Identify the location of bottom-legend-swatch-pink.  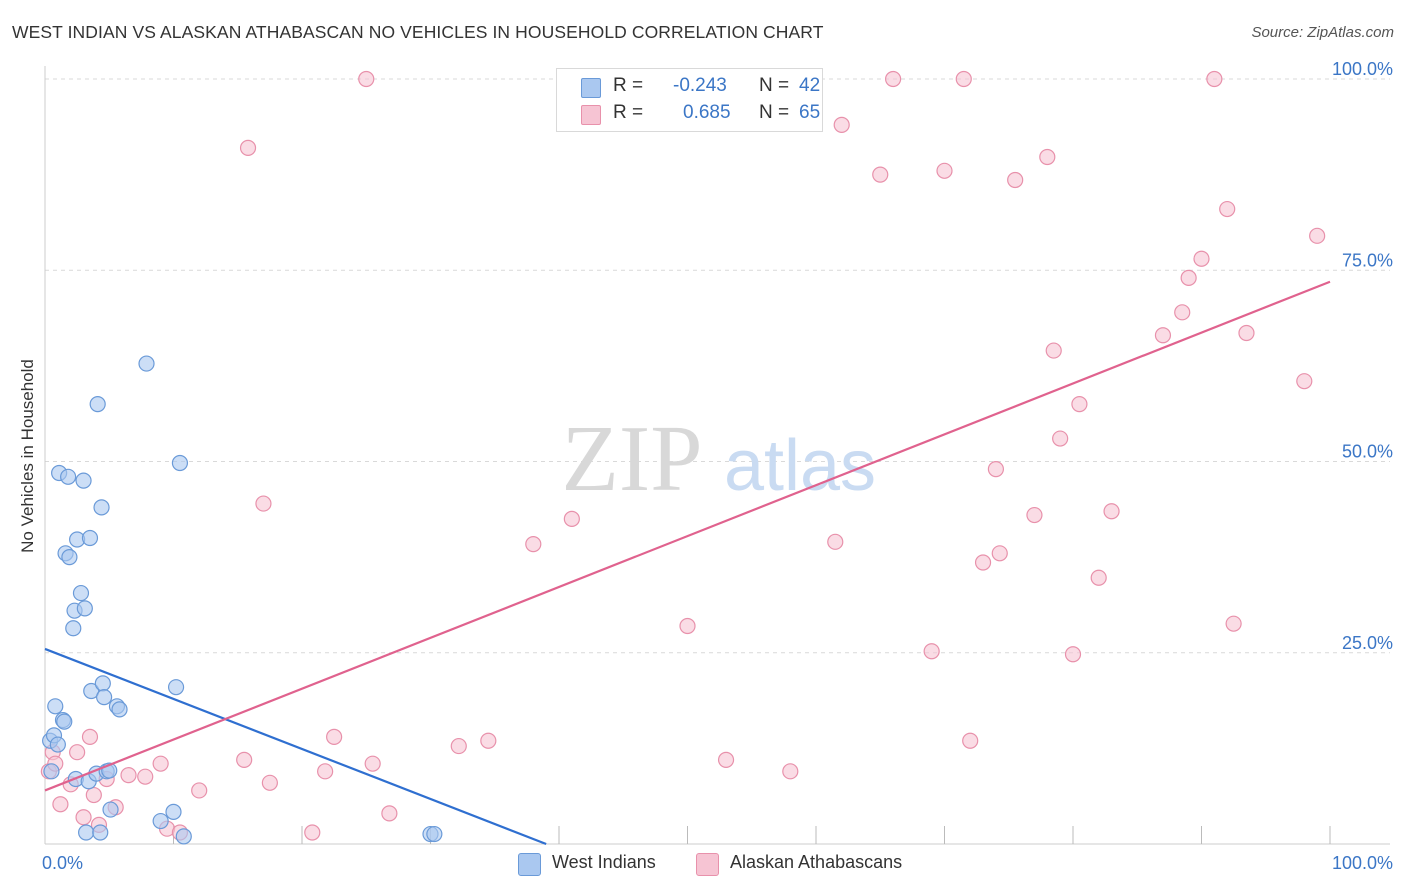
(707, 864).